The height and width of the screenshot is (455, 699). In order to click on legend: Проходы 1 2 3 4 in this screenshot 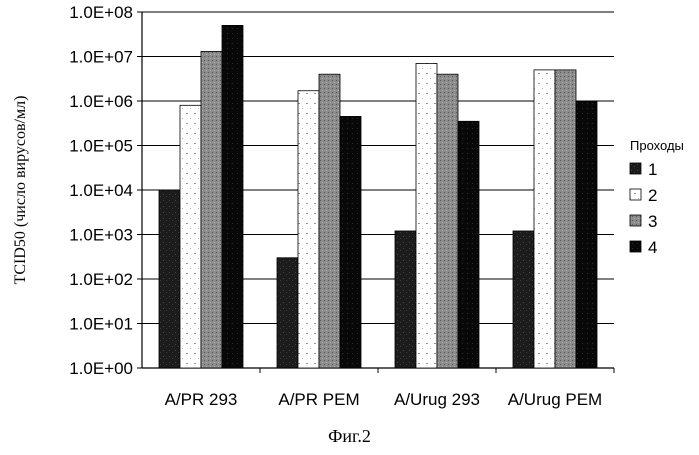, I will do `click(657, 197)`.